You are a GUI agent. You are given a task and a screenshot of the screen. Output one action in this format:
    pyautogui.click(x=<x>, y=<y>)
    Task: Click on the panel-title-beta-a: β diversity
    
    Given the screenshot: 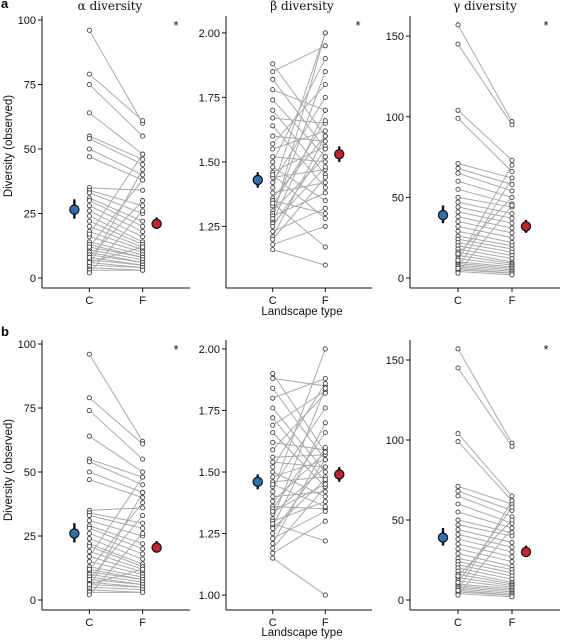 What is the action you would take?
    pyautogui.click(x=302, y=6)
    